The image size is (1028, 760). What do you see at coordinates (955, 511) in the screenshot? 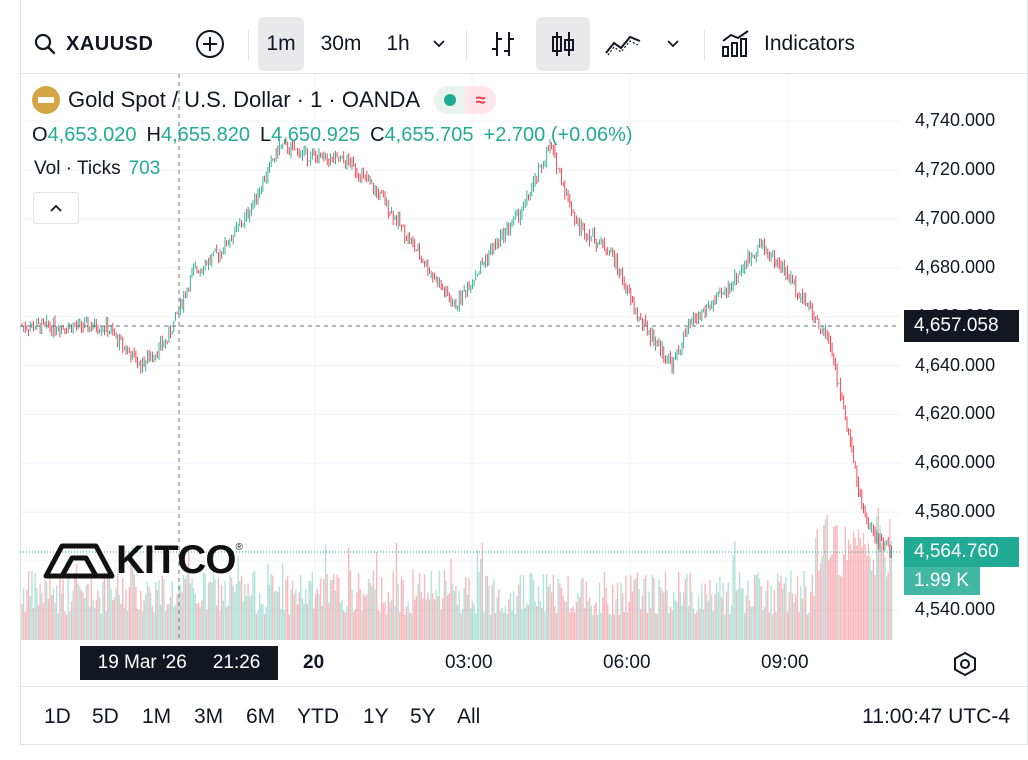
I see `y-tick-label: 4,580.000` at bounding box center [955, 511].